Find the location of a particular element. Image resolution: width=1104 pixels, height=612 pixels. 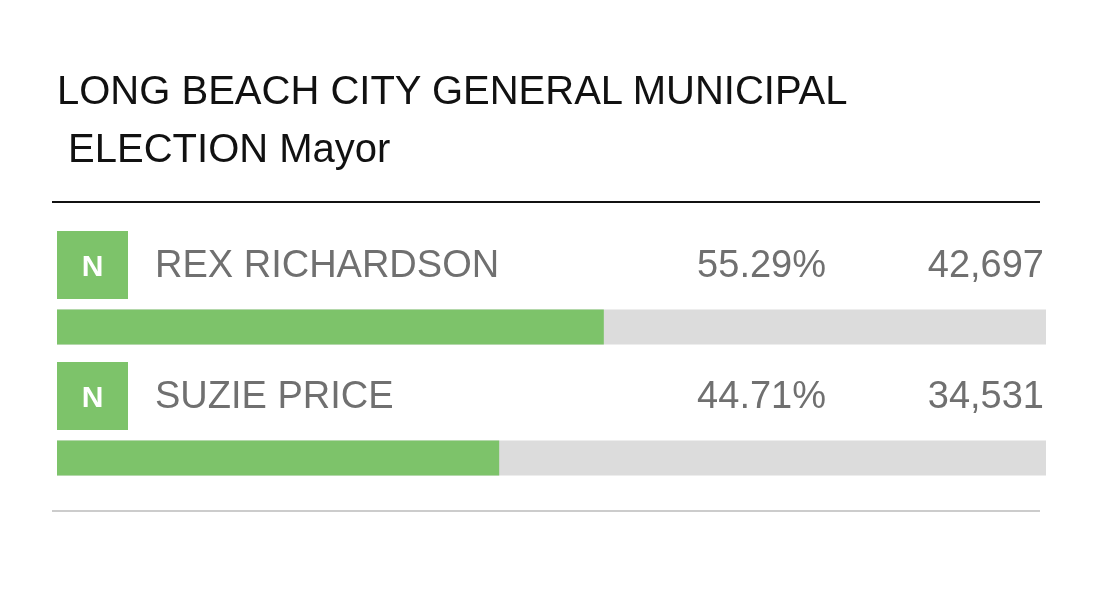

y-tick-label: REX RICHARDSON is located at coordinates (327, 264).